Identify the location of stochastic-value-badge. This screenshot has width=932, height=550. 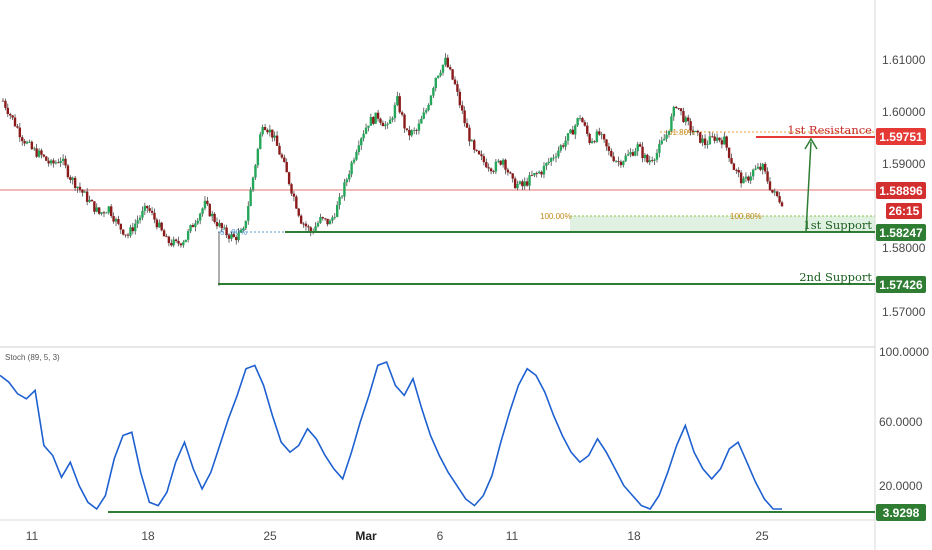
(901, 512).